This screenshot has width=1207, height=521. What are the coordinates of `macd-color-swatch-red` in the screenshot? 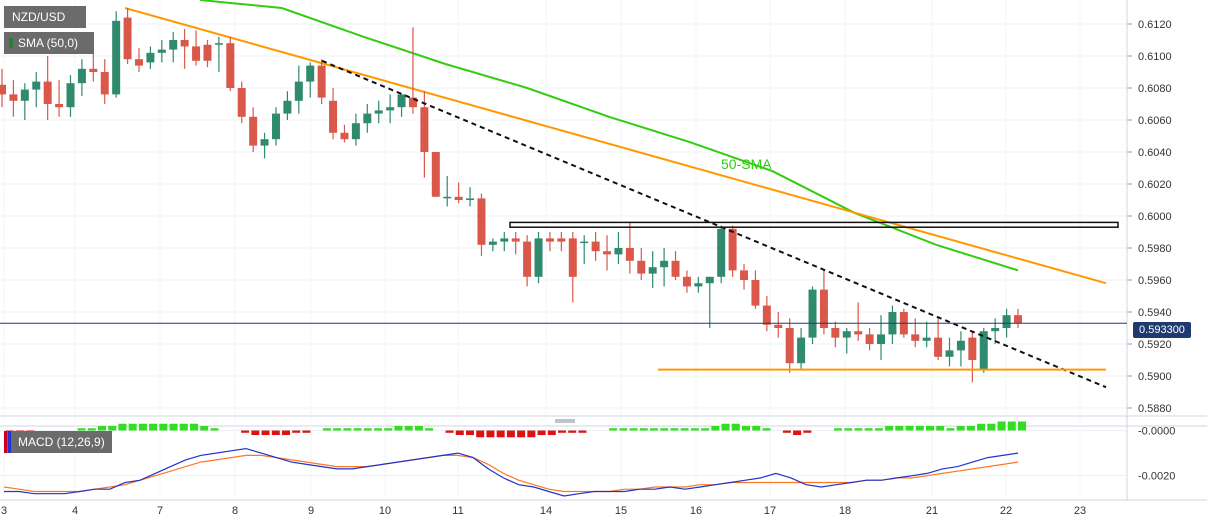 It's located at (5, 442).